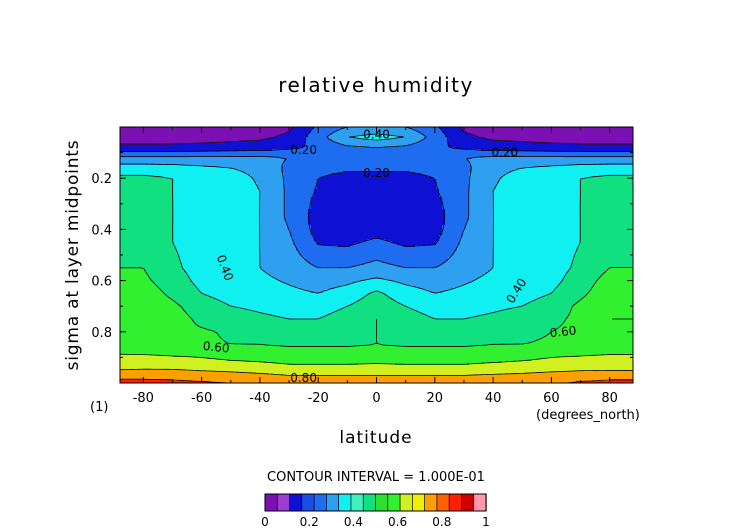 The image size is (752, 532). What do you see at coordinates (493, 398) in the screenshot?
I see `x-tick-label: 40` at bounding box center [493, 398].